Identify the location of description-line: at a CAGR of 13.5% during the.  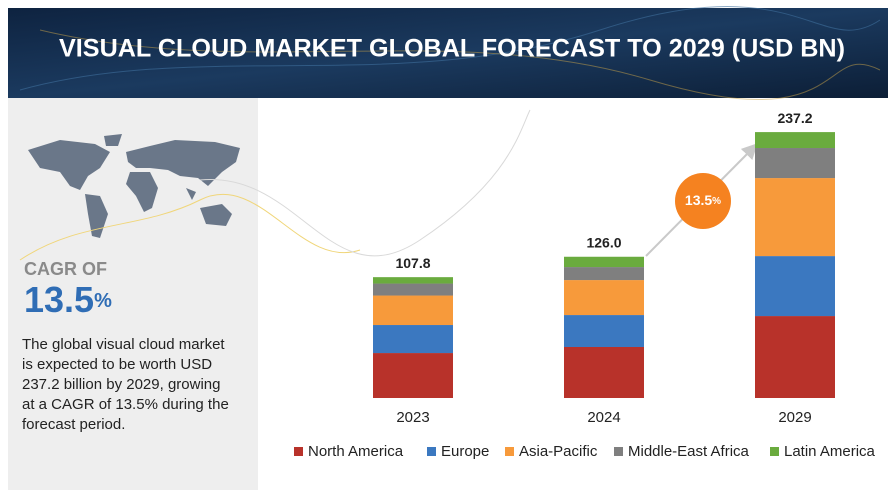
(125, 404).